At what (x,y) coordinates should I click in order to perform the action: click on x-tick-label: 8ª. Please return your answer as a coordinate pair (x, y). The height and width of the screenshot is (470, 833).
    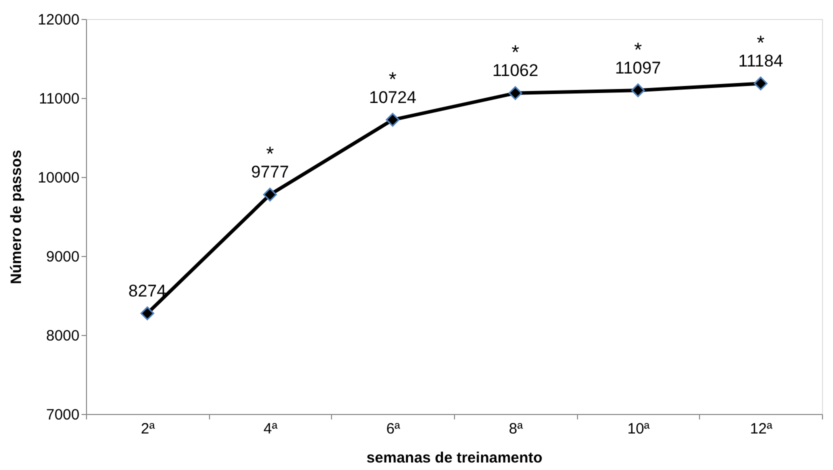
    Looking at the image, I should click on (516, 429).